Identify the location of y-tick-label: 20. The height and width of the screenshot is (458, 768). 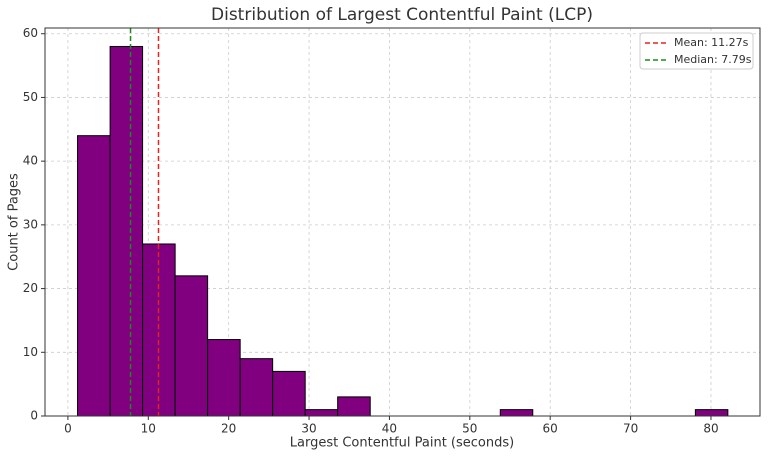
(30, 288).